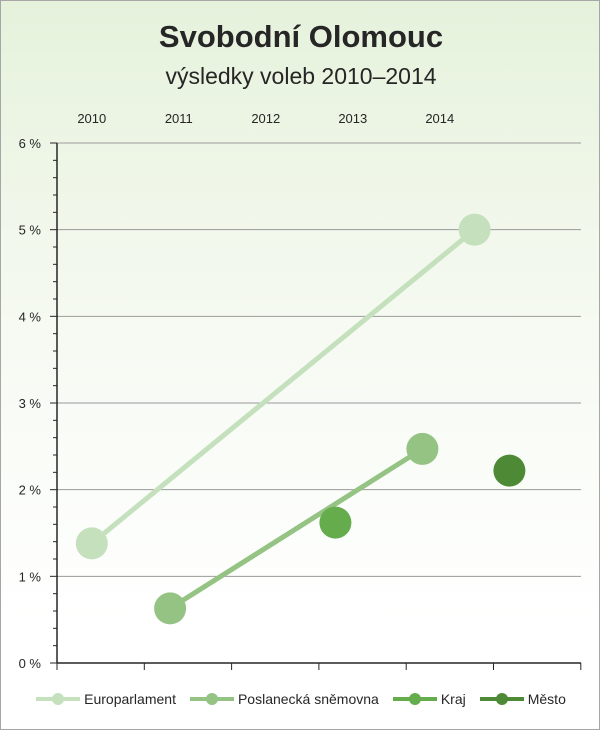 This screenshot has height=730, width=600. What do you see at coordinates (296, 528) in the screenshot?
I see `series-line` at bounding box center [296, 528].